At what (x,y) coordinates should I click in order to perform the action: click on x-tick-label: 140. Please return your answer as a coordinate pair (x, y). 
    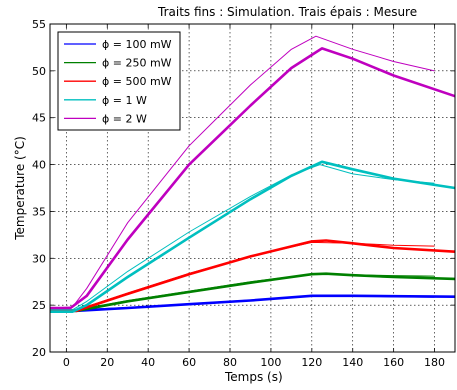
    Looking at the image, I should click on (352, 362).